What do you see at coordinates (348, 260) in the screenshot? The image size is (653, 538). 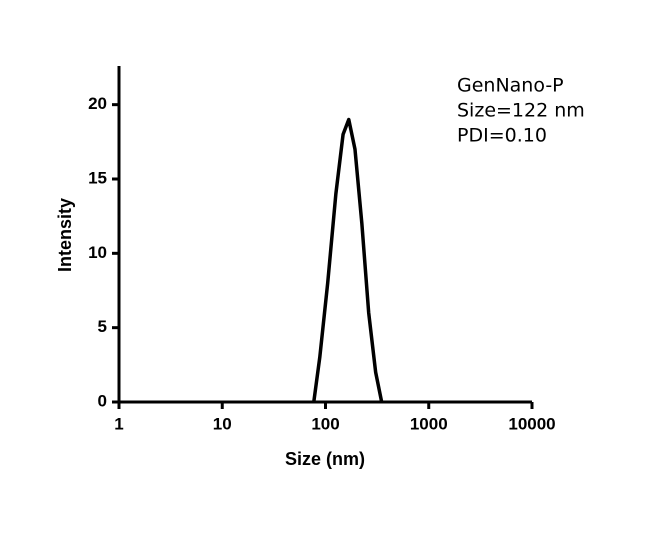 I see `data-line` at bounding box center [348, 260].